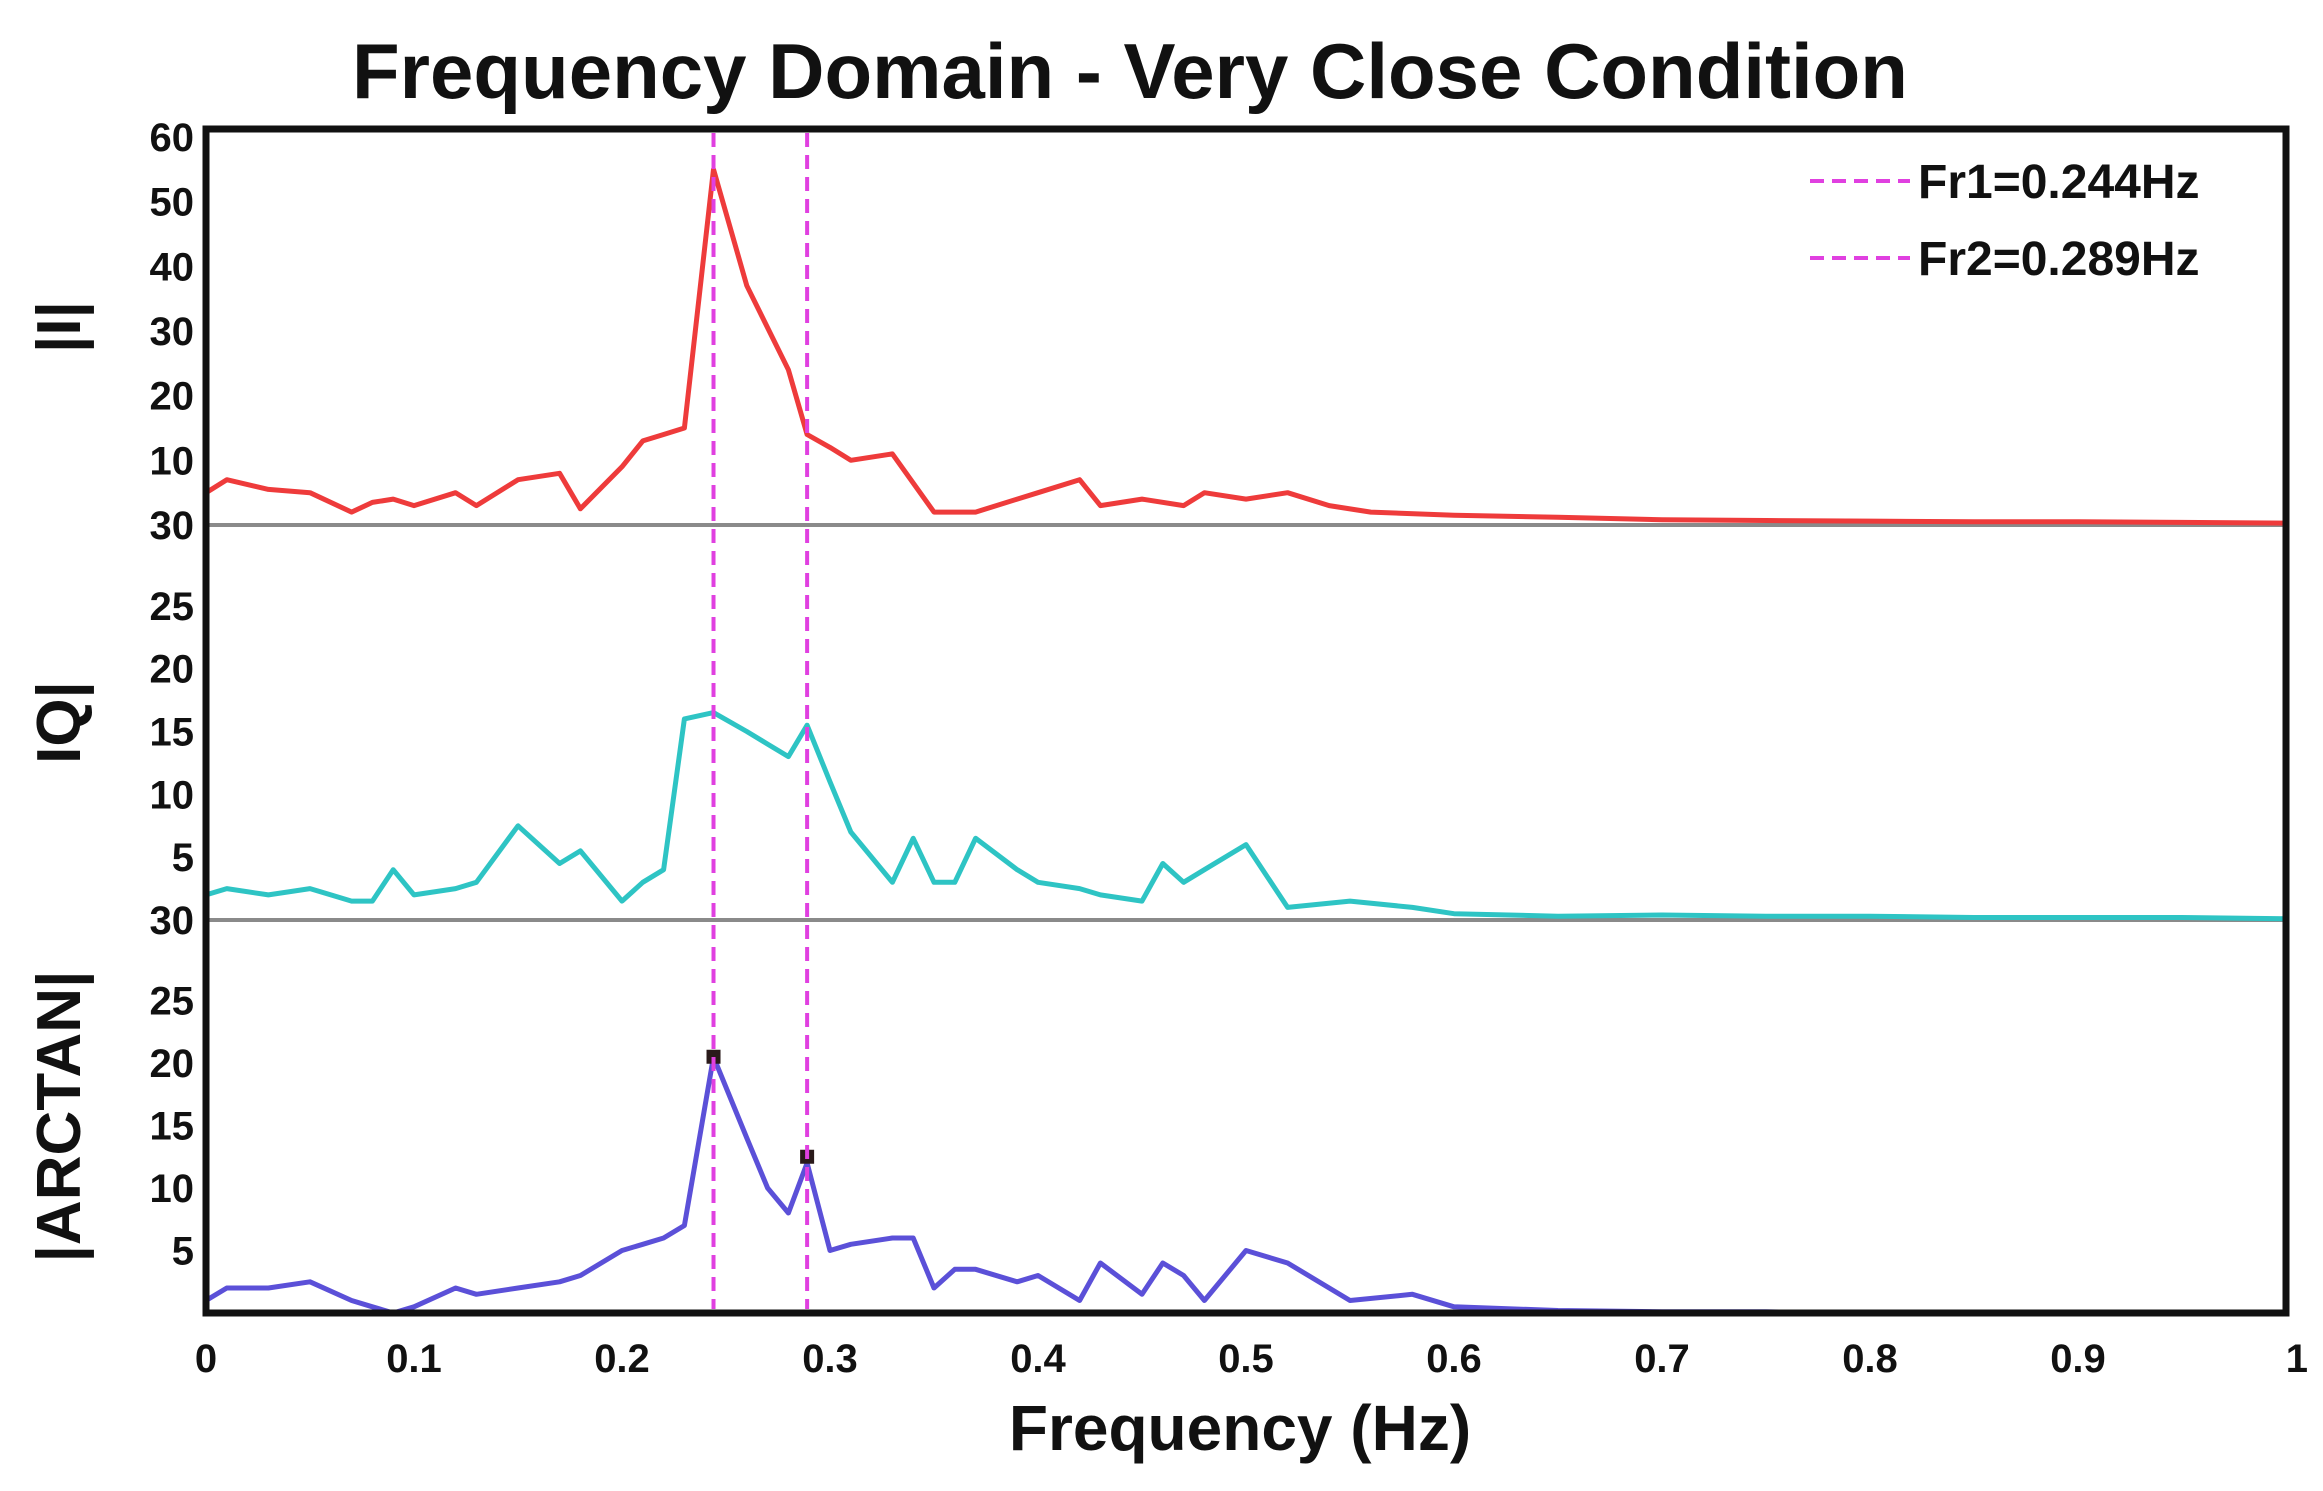 Image resolution: width=2323 pixels, height=1491 pixels. Describe the element at coordinates (414, 1359) in the screenshot. I see `x-tick-label: 0.1` at that location.